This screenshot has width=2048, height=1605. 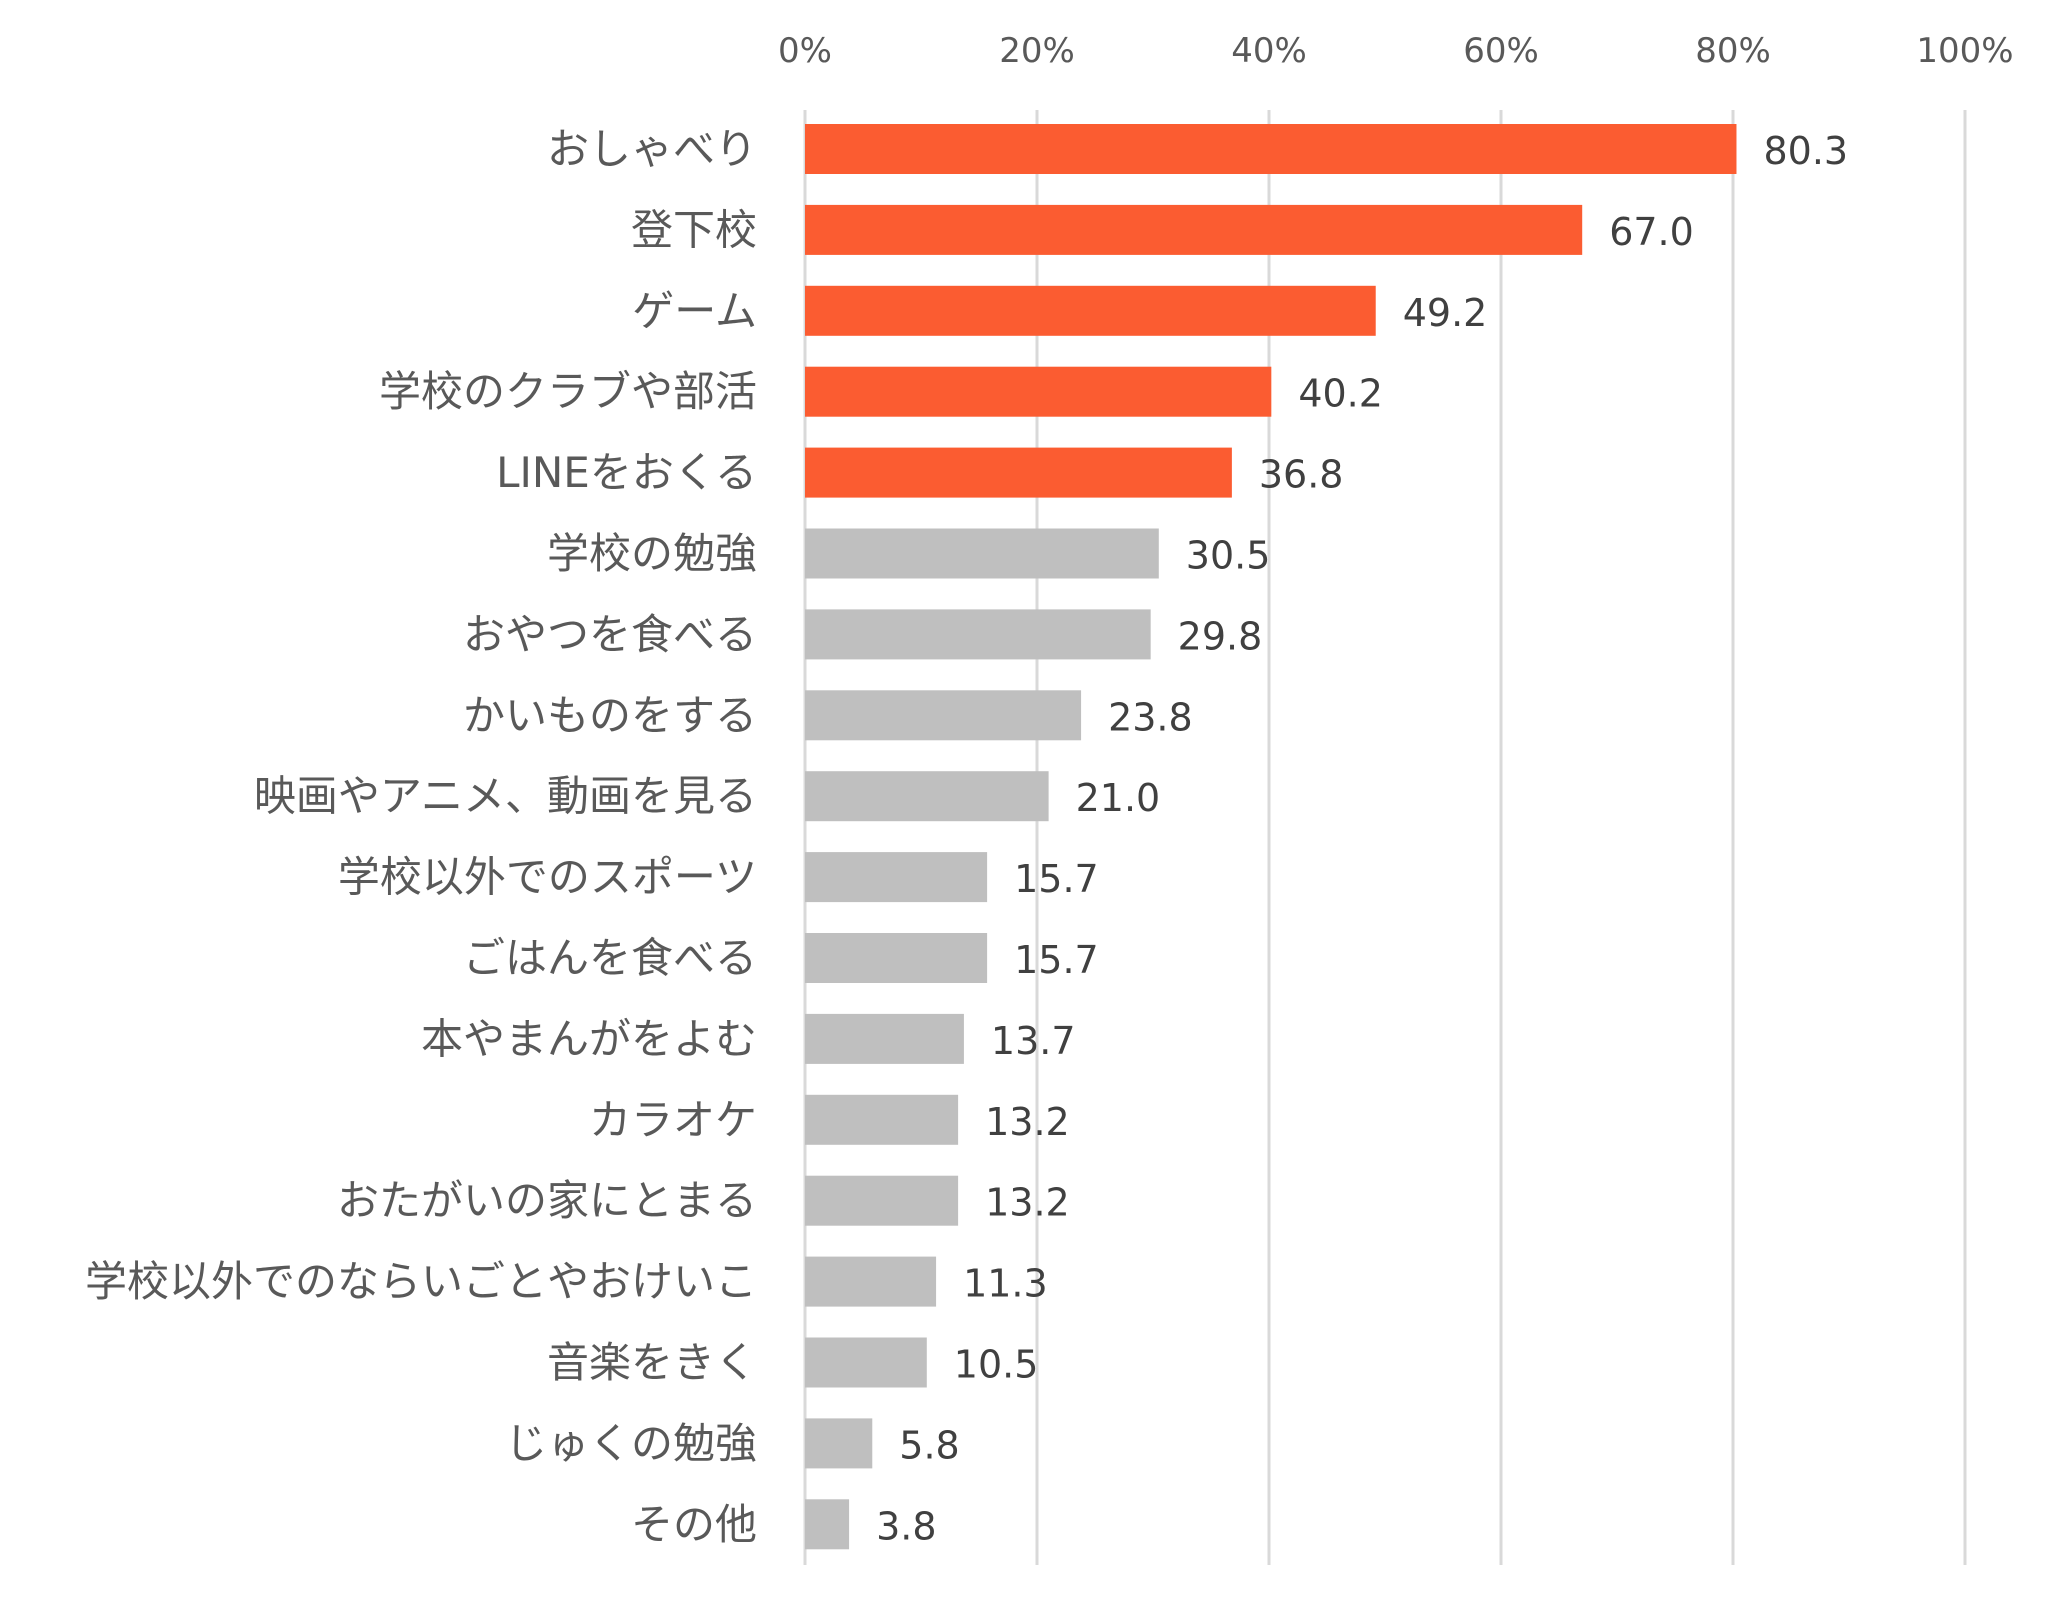 I want to click on data-label: 13.7, so click(x=1033, y=1041).